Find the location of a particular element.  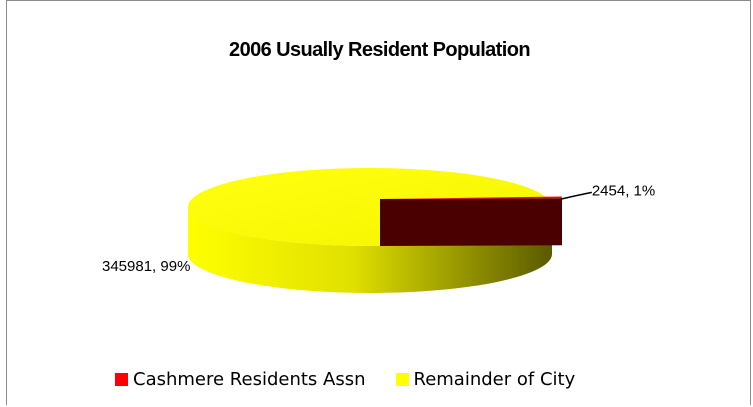

legend-label-remainder: Remainder of City is located at coordinates (494, 379).